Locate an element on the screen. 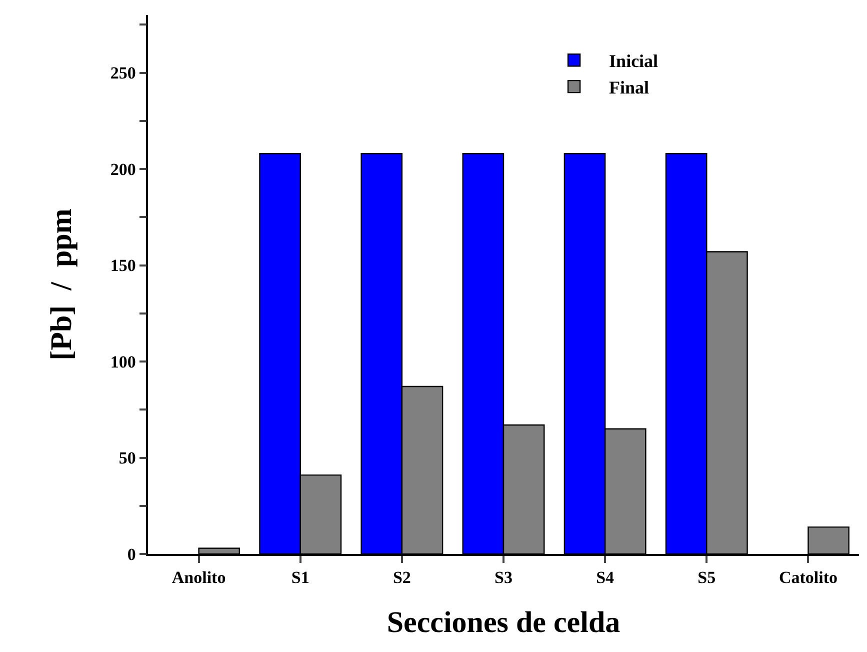 This screenshot has width=867, height=652. x-axis-title: Secciones de celda is located at coordinates (503, 623).